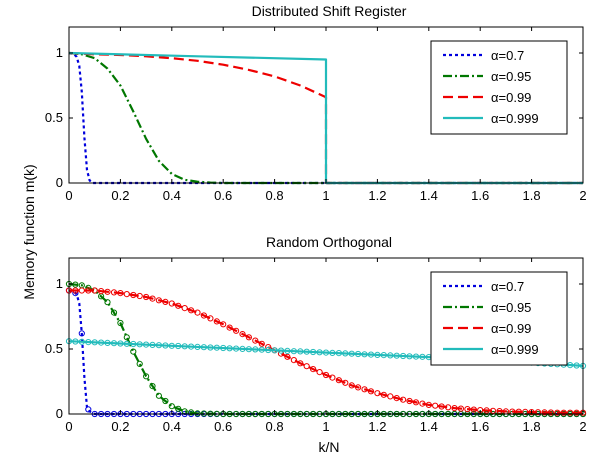 The height and width of the screenshot is (464, 607). What do you see at coordinates (429, 426) in the screenshot?
I see `x-tick-label: 1.4` at bounding box center [429, 426].